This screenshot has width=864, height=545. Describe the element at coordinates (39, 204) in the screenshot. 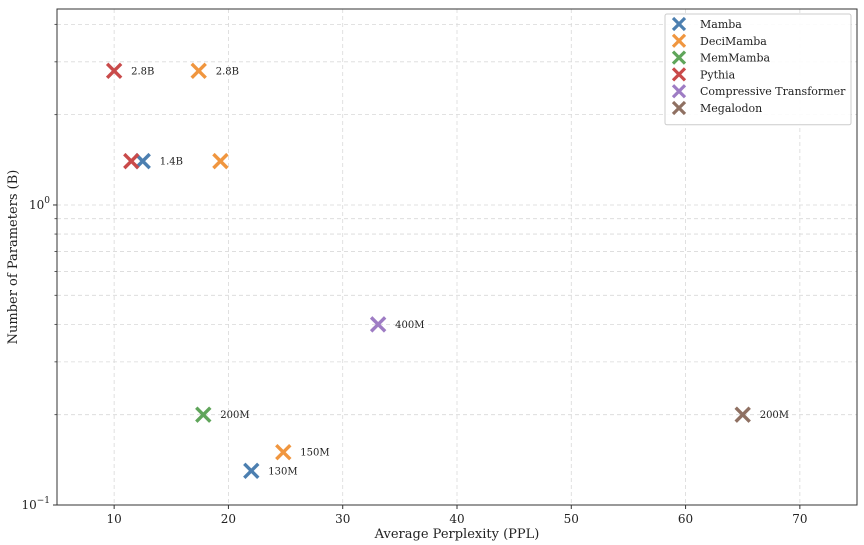

I see `y-tick-label: 10⁰` at that location.